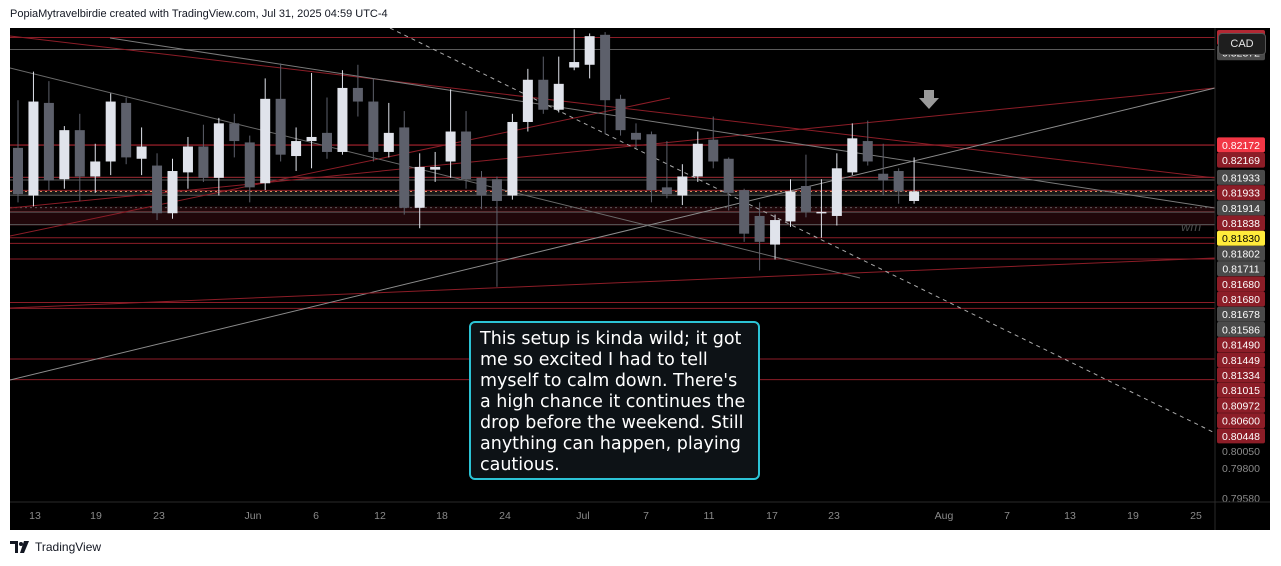 The height and width of the screenshot is (566, 1281). Describe the element at coordinates (159, 516) in the screenshot. I see `time-tick-label: 23` at that location.